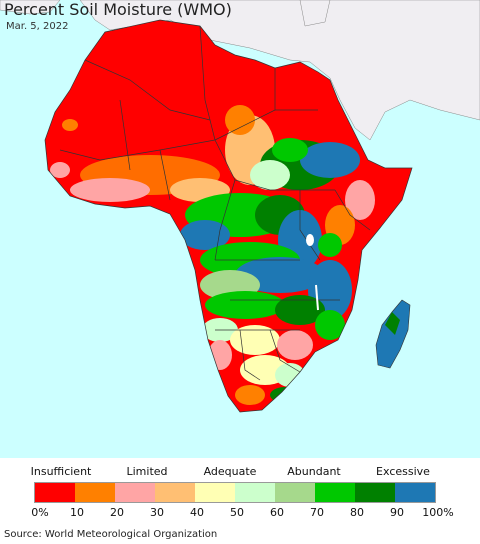  What do you see at coordinates (147, 471) in the screenshot?
I see `legend-category-limited: Limited` at bounding box center [147, 471].